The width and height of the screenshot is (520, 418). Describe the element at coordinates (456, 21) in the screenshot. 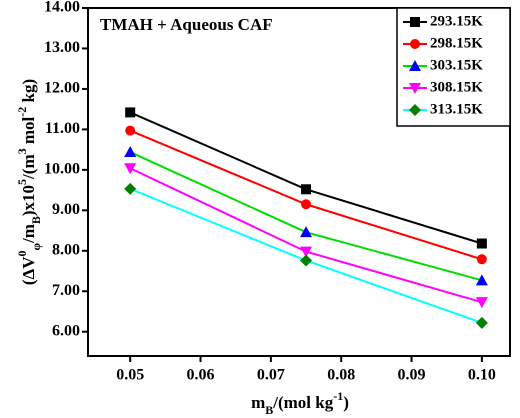

I see `legend-label: 293.15K` at that location.